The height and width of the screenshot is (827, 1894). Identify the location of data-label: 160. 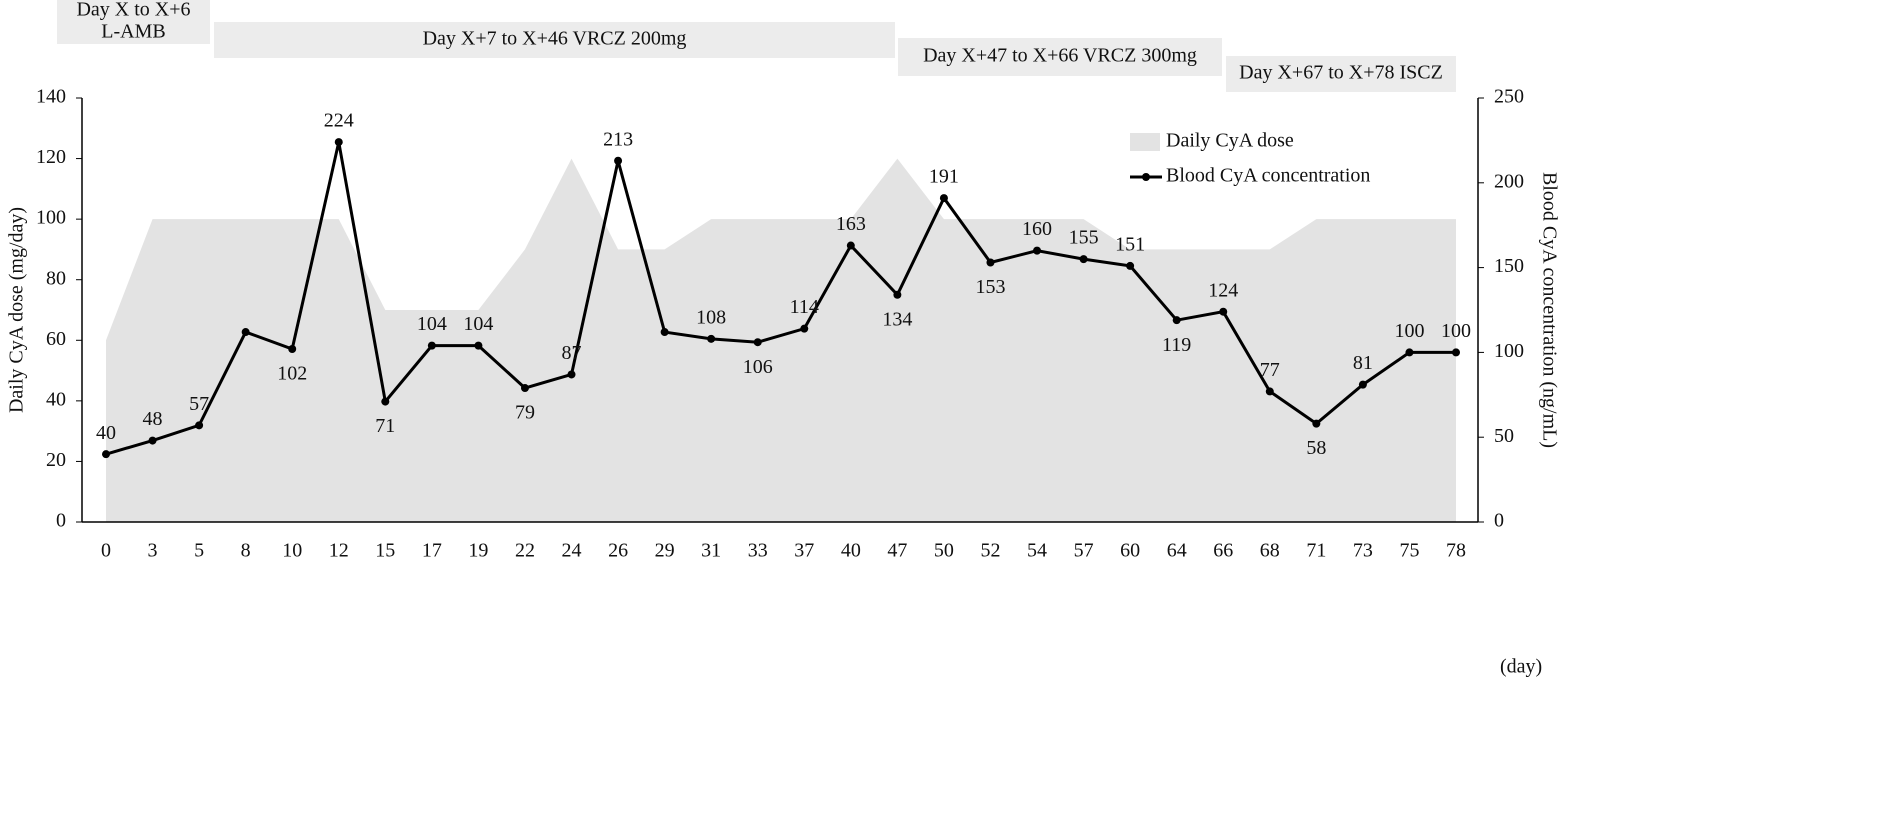
(1037, 229).